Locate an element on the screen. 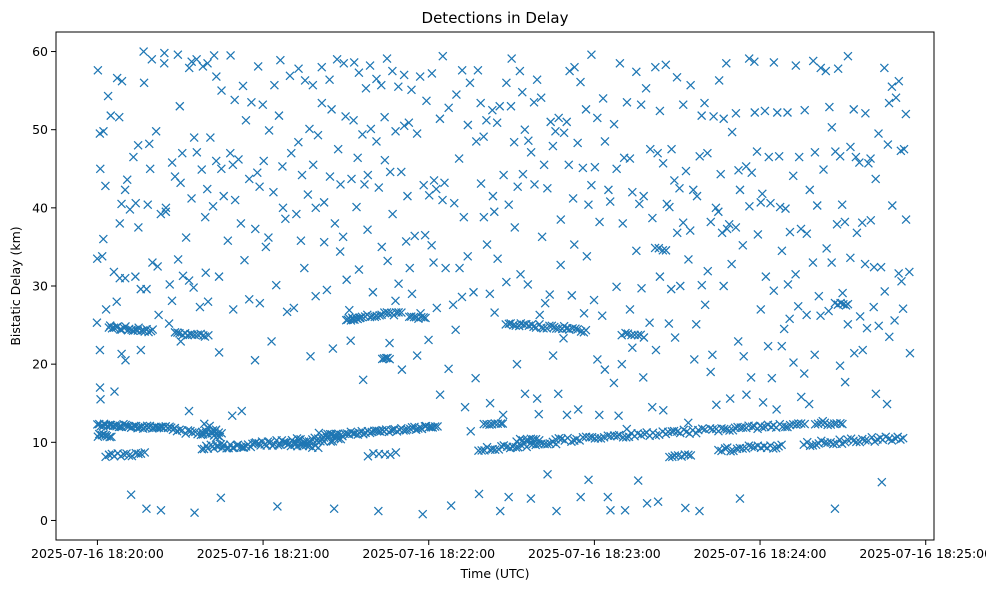  x-tick-label: 2025-07-16 18:20:00 is located at coordinates (97, 553).